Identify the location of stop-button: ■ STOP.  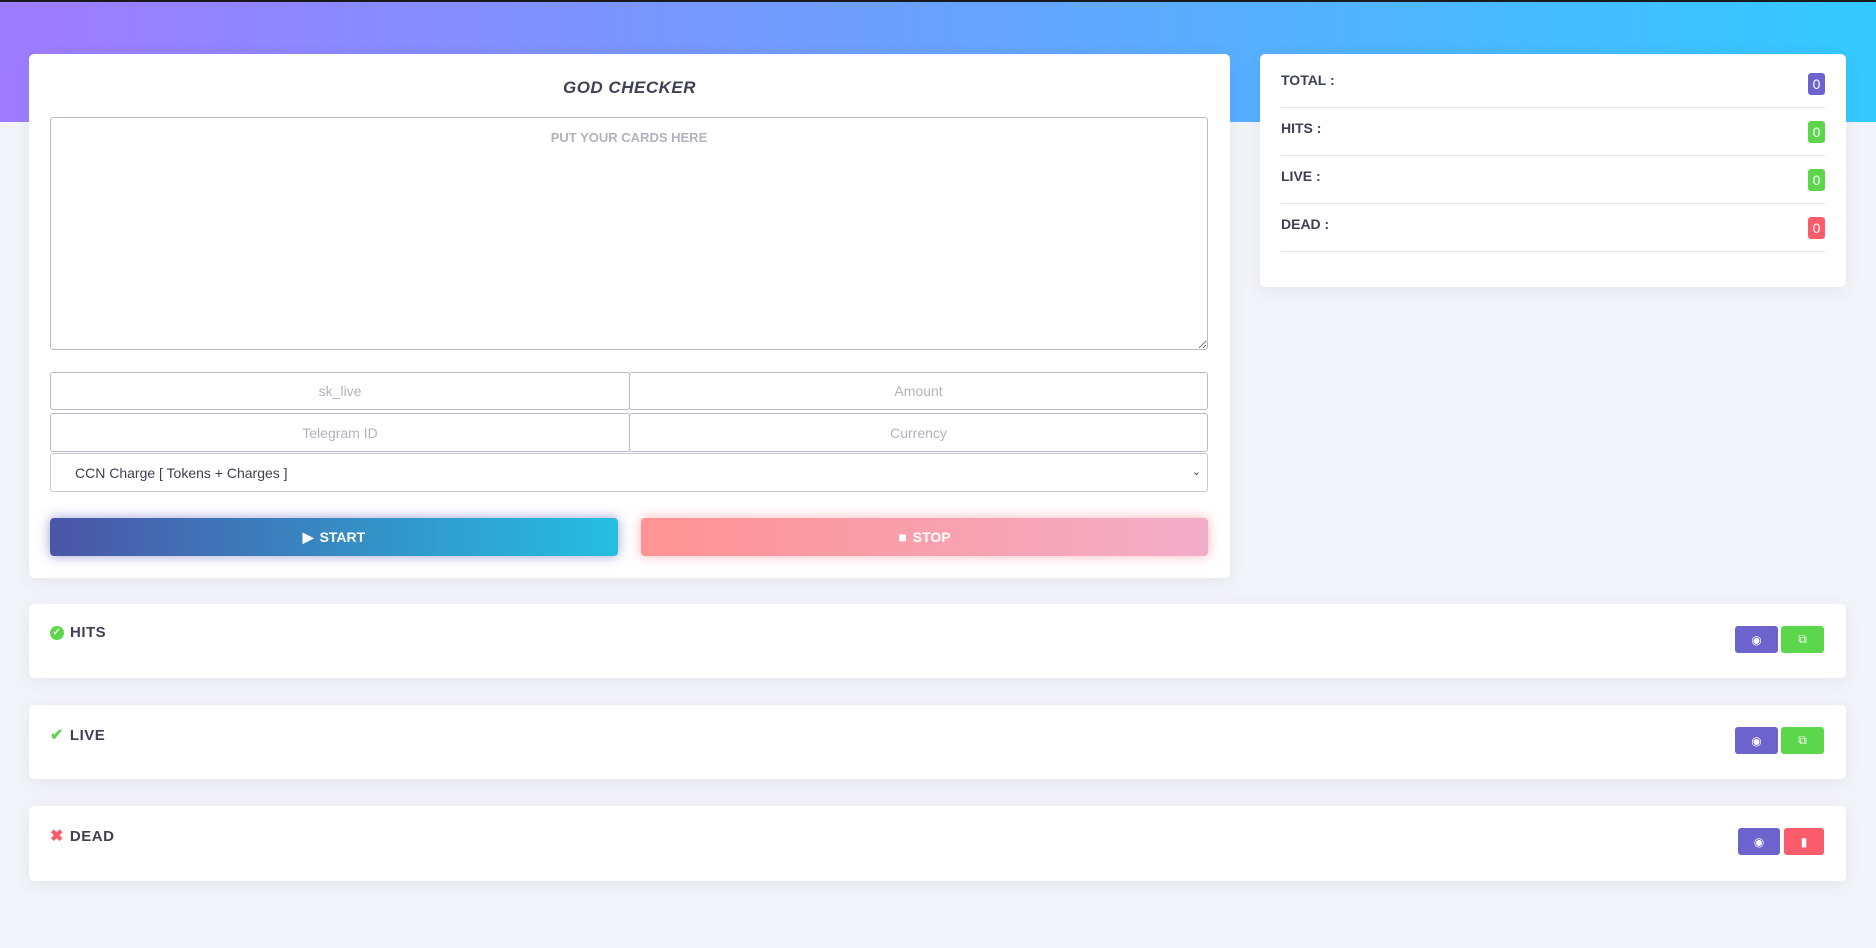
(924, 537).